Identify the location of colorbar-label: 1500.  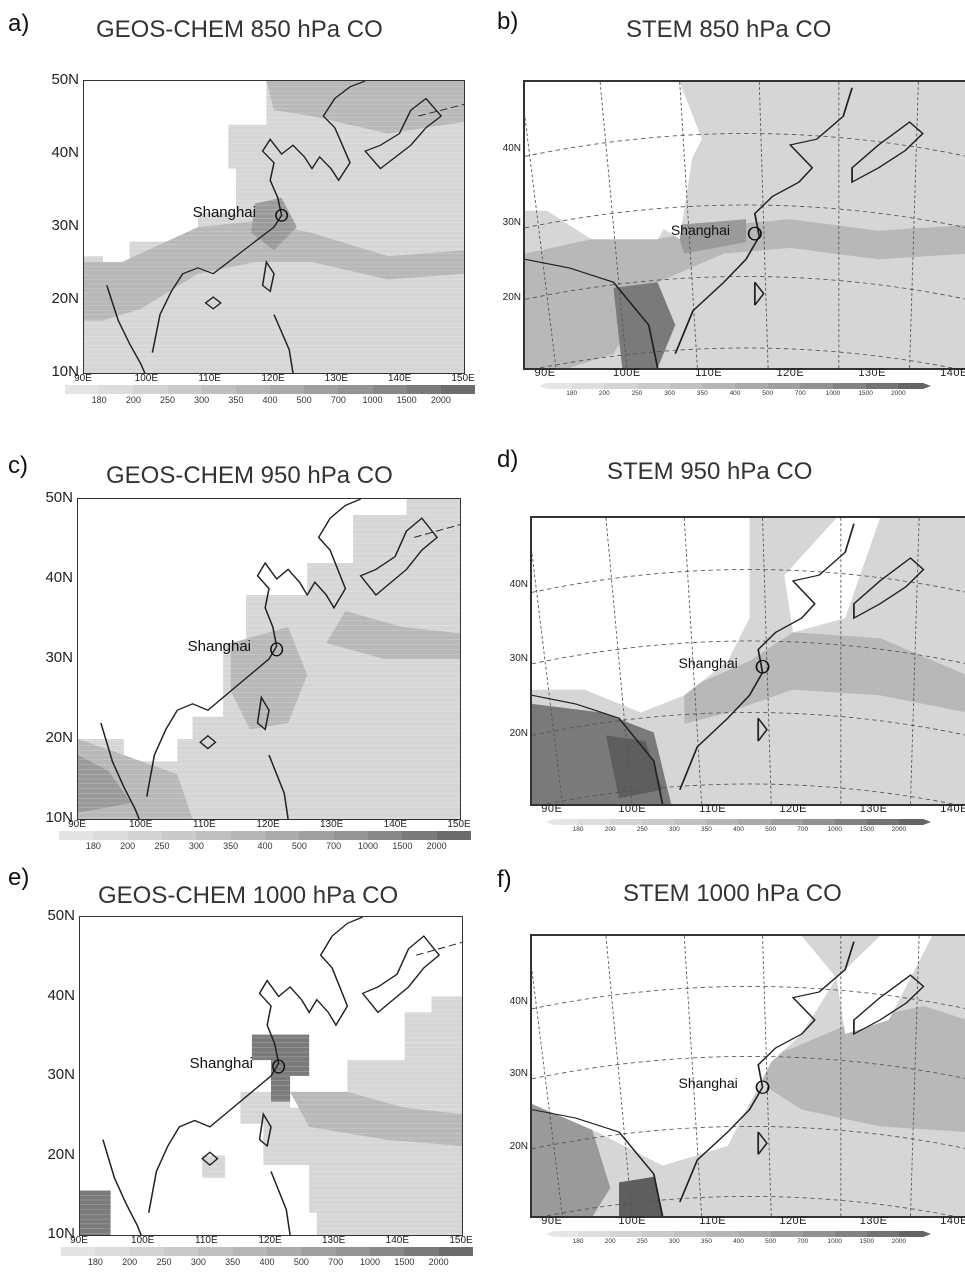
(865, 393).